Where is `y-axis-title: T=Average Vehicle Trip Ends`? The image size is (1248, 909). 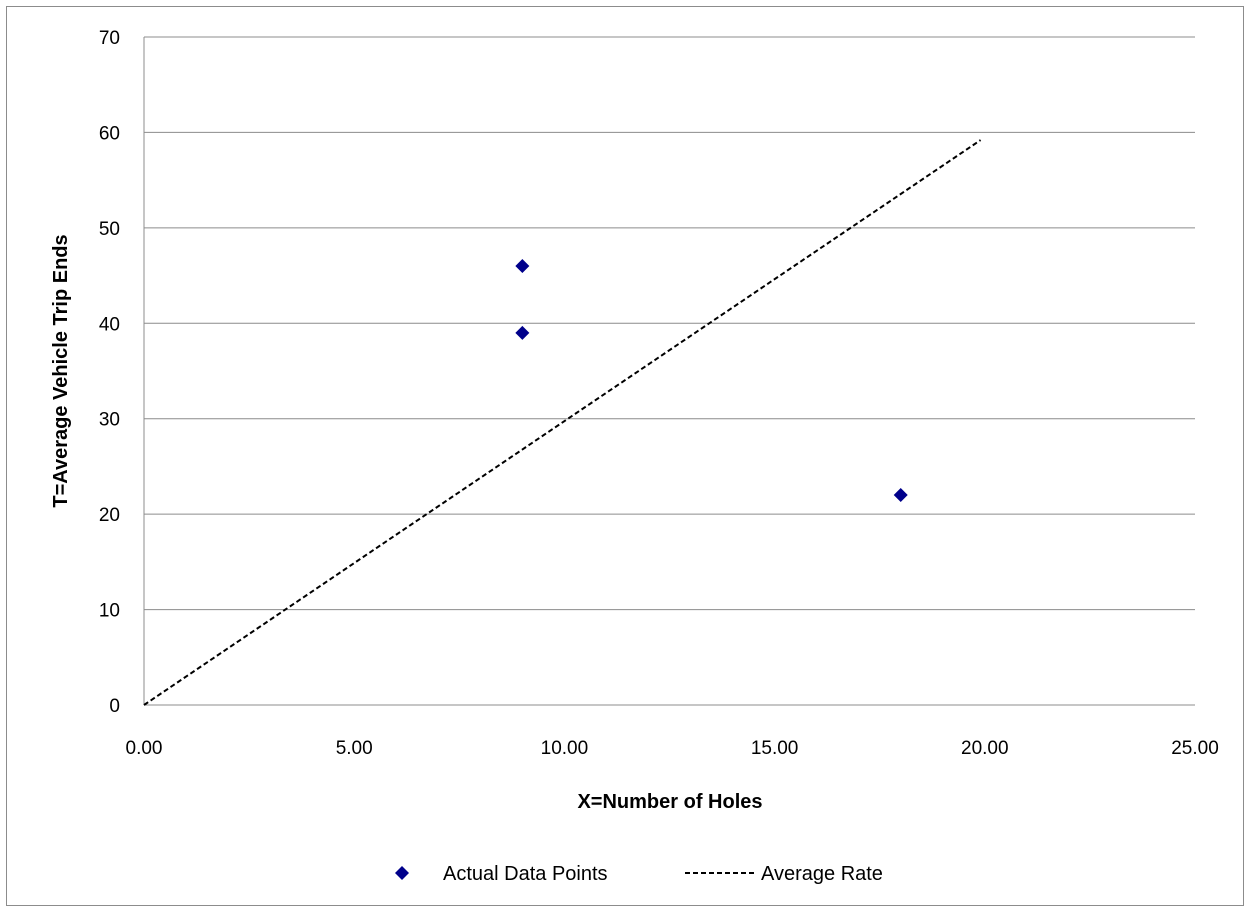 y-axis-title: T=Average Vehicle Trip Ends is located at coordinates (61, 370).